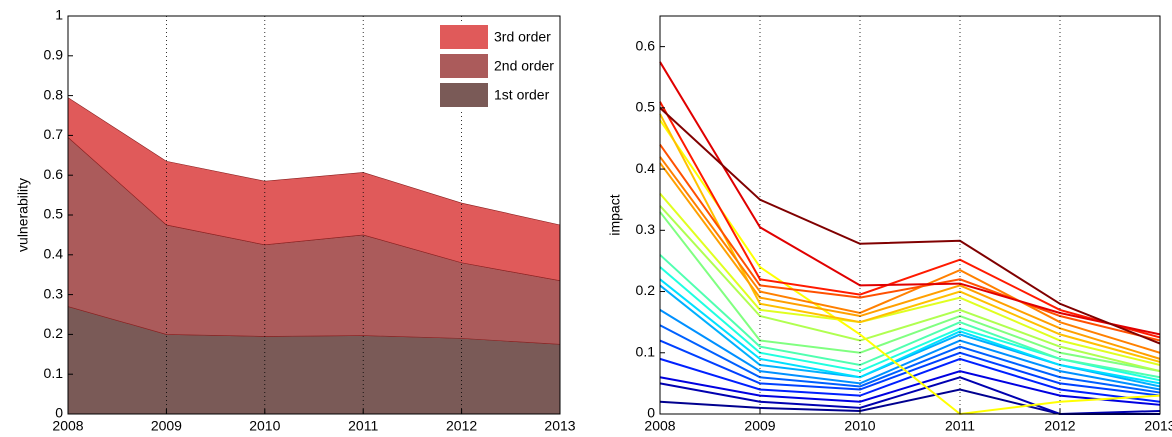 This screenshot has width=1172, height=437. I want to click on y-axis-label: impact, so click(615, 214).